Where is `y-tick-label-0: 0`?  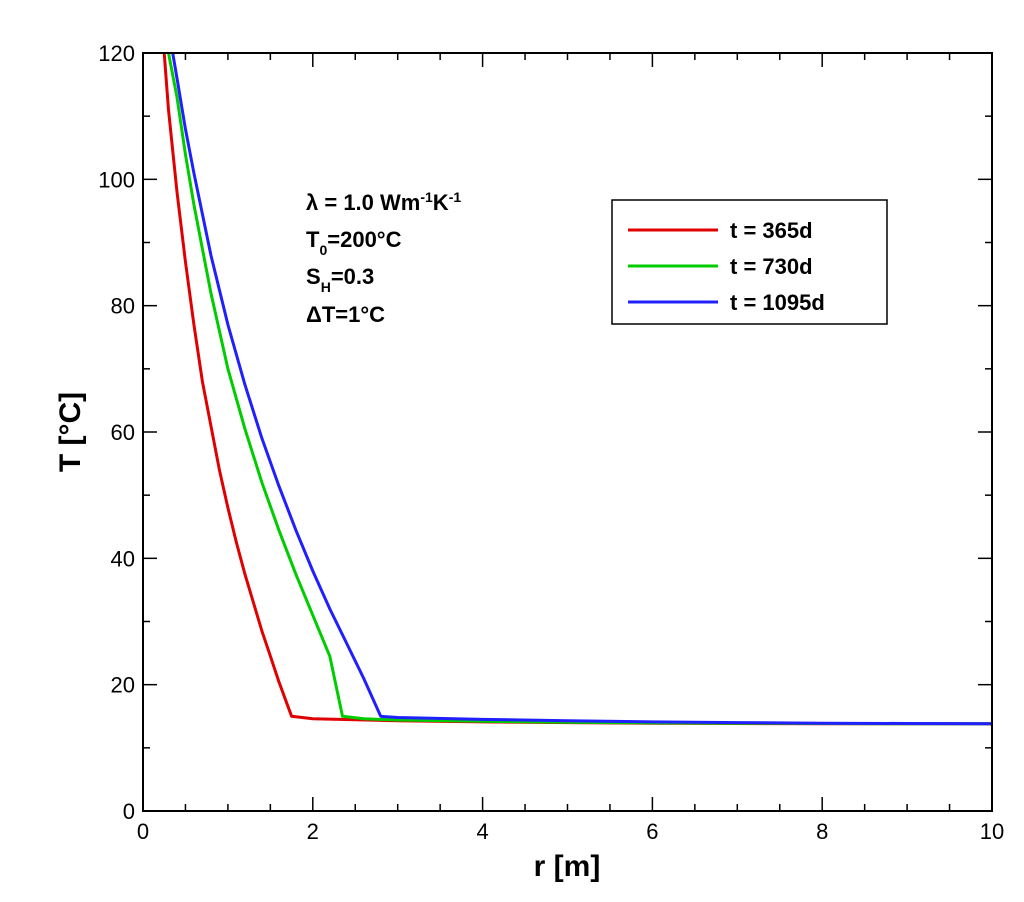
y-tick-label-0: 0 is located at coordinates (129, 811).